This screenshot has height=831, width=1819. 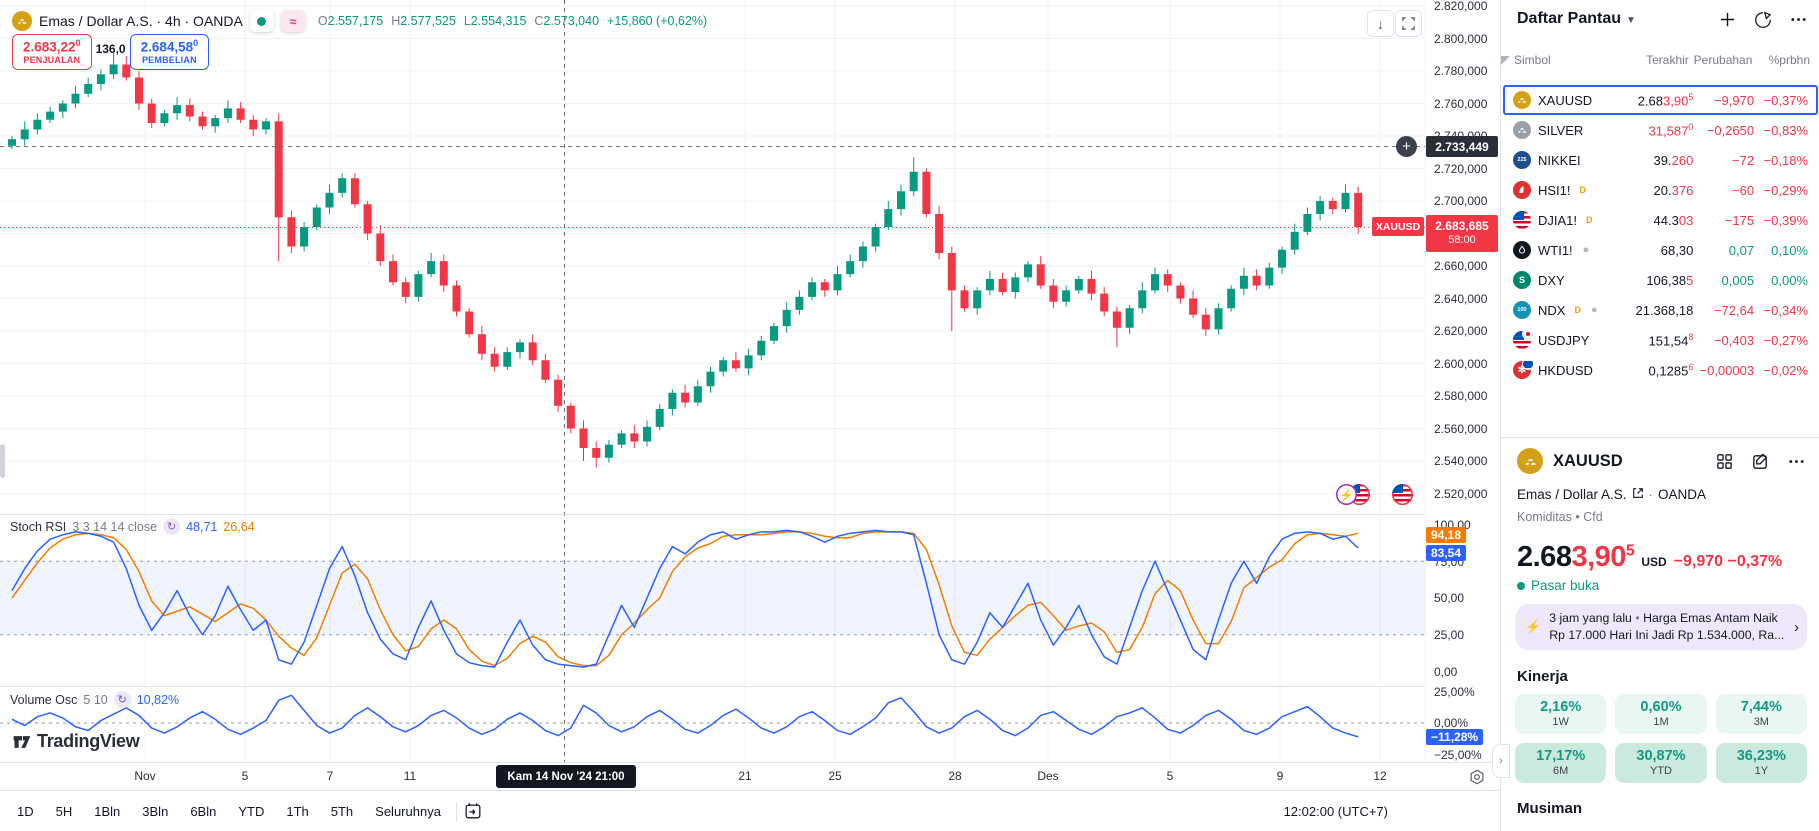 What do you see at coordinates (1660, 310) in the screenshot?
I see `watchlist-row-ndx: 100 NDX D ● 21.368,18 −72,64 −0,34%` at bounding box center [1660, 310].